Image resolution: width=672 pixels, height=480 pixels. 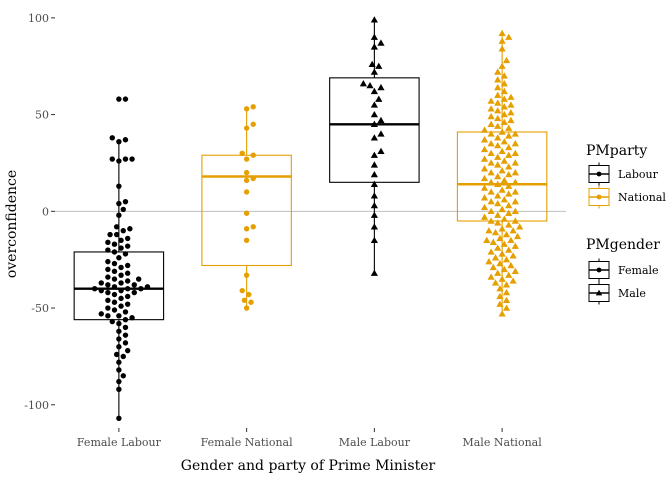 What do you see at coordinates (119, 442) in the screenshot?
I see `x-tick-label: Female Labour` at bounding box center [119, 442].